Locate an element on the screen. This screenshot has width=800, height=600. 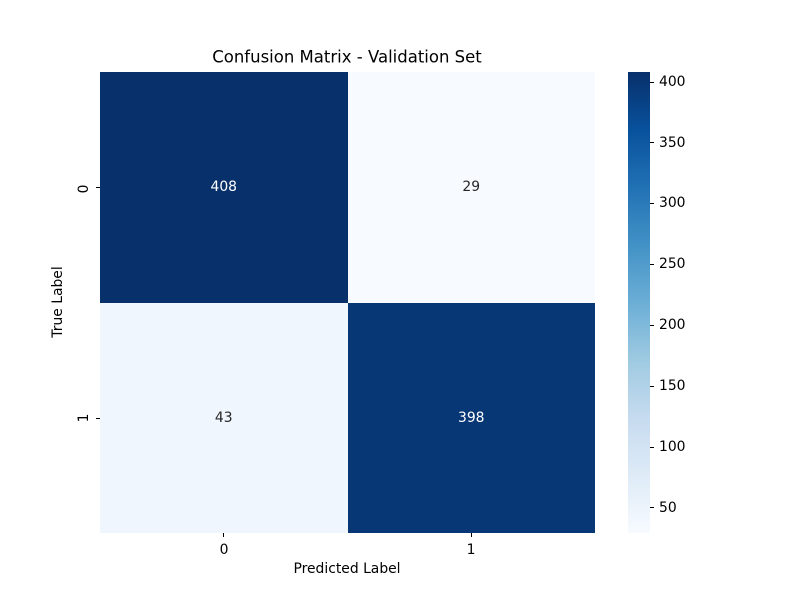
colorbar is located at coordinates (639, 302).